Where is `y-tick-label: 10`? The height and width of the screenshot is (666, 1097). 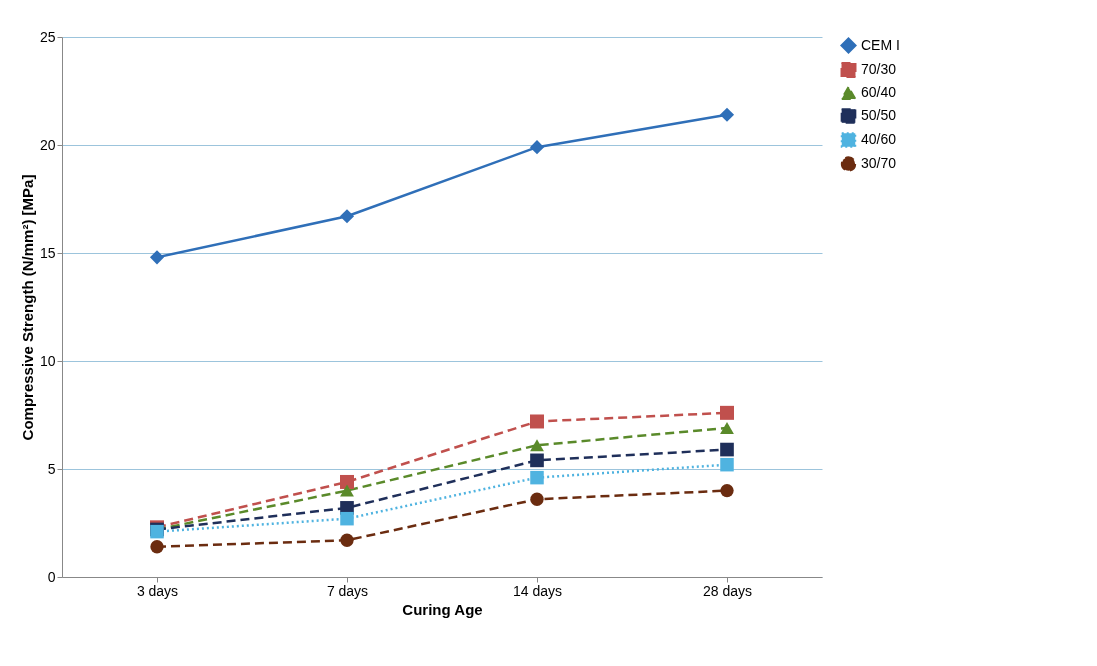
y-tick-label: 10 is located at coordinates (47, 360).